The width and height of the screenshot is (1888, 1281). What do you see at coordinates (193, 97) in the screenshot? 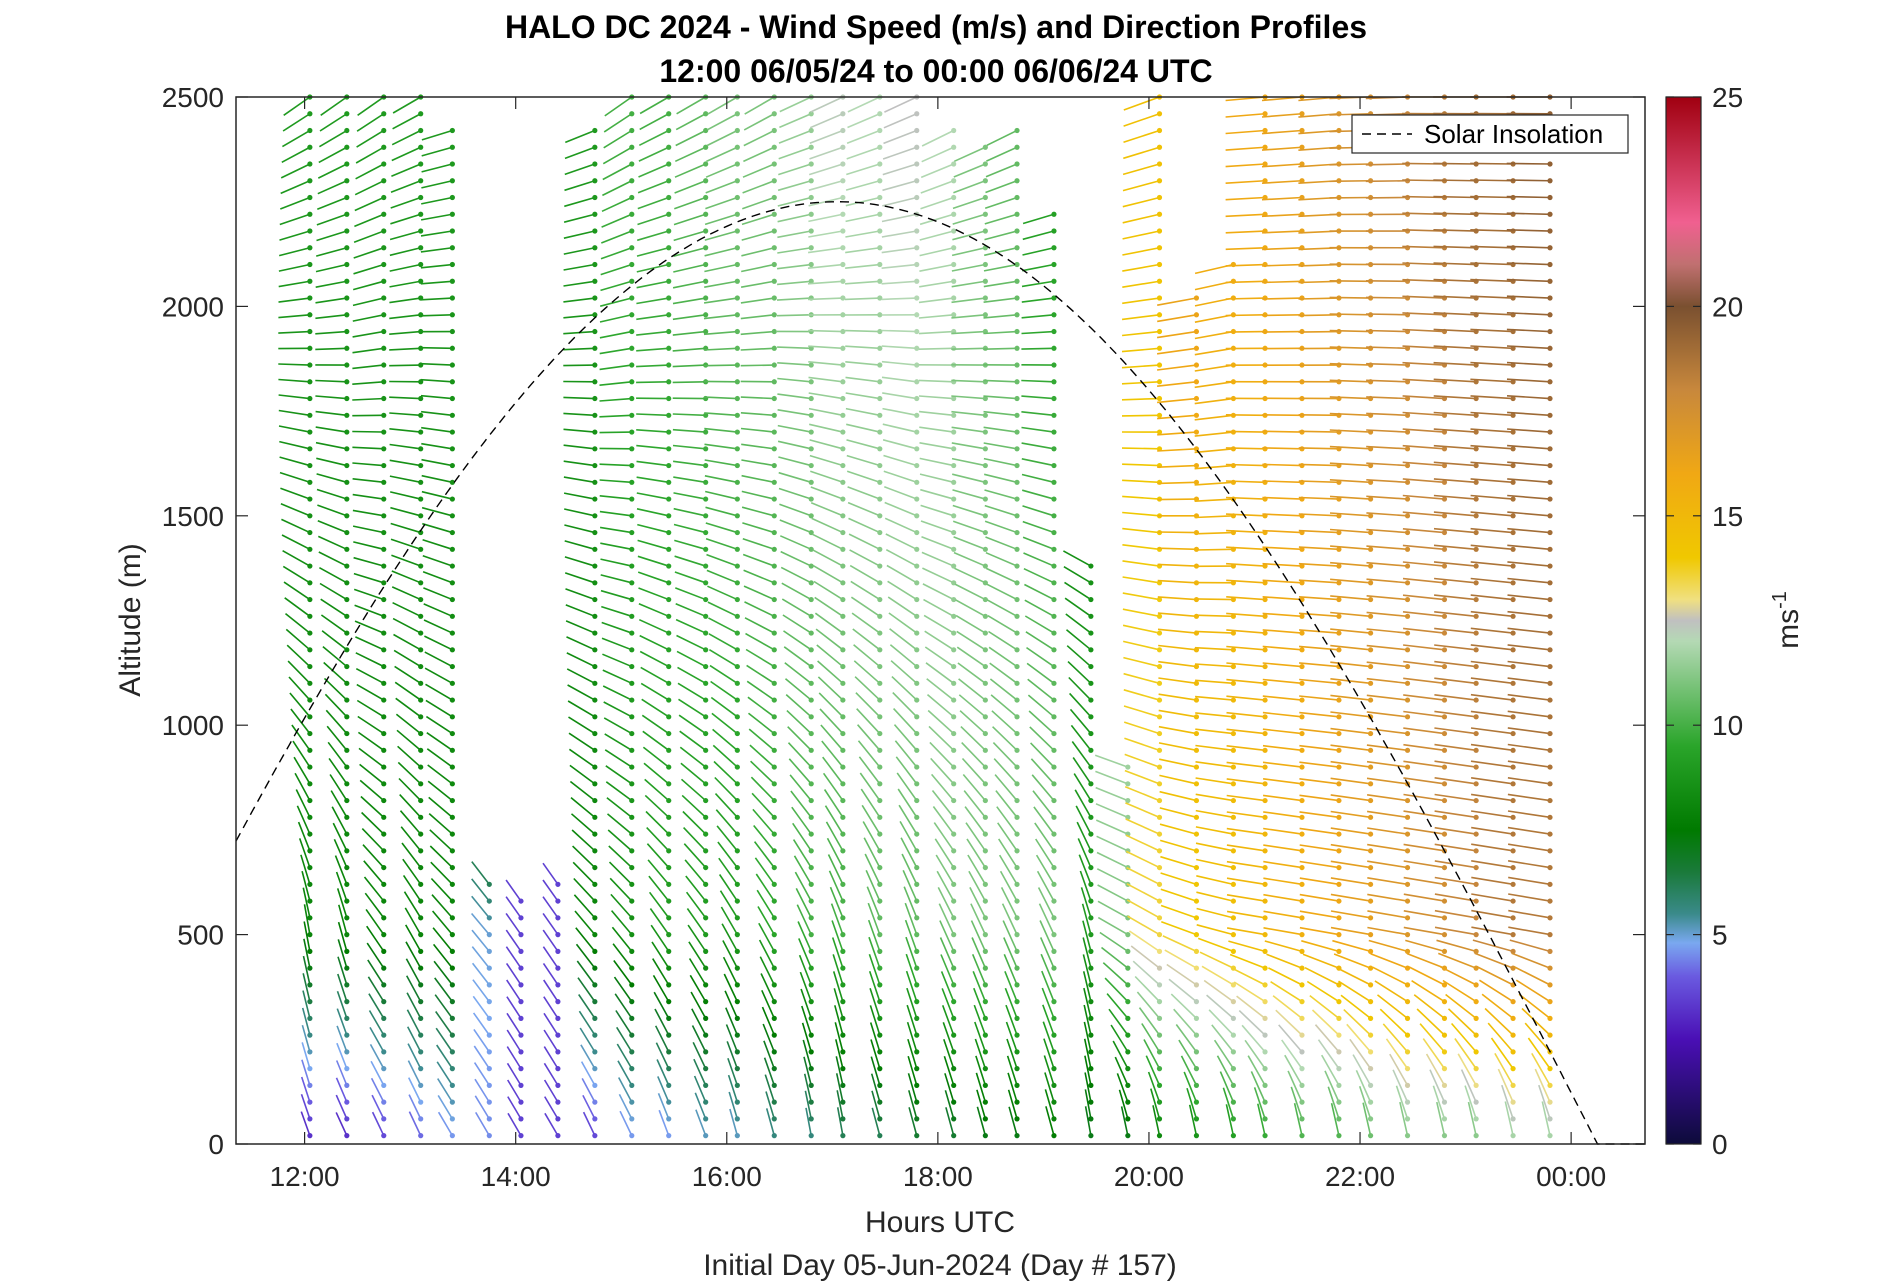
I see `y-tick-label: 2500` at bounding box center [193, 97].